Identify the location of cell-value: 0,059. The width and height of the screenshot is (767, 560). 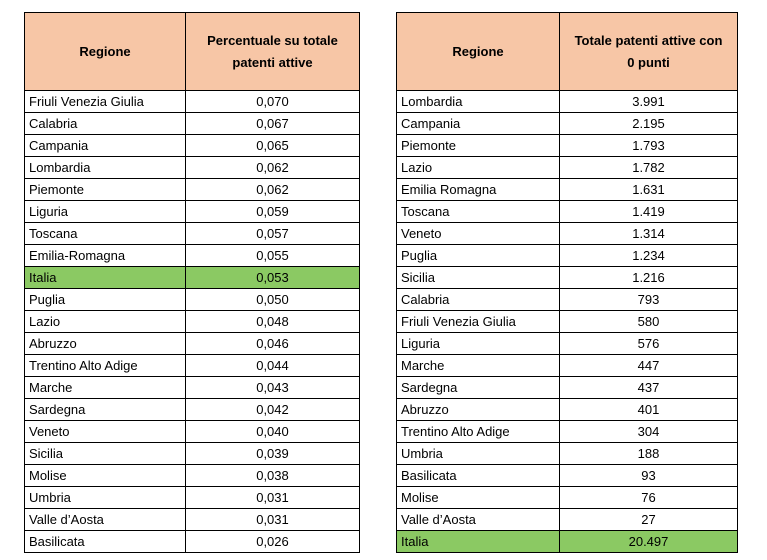
(272, 211).